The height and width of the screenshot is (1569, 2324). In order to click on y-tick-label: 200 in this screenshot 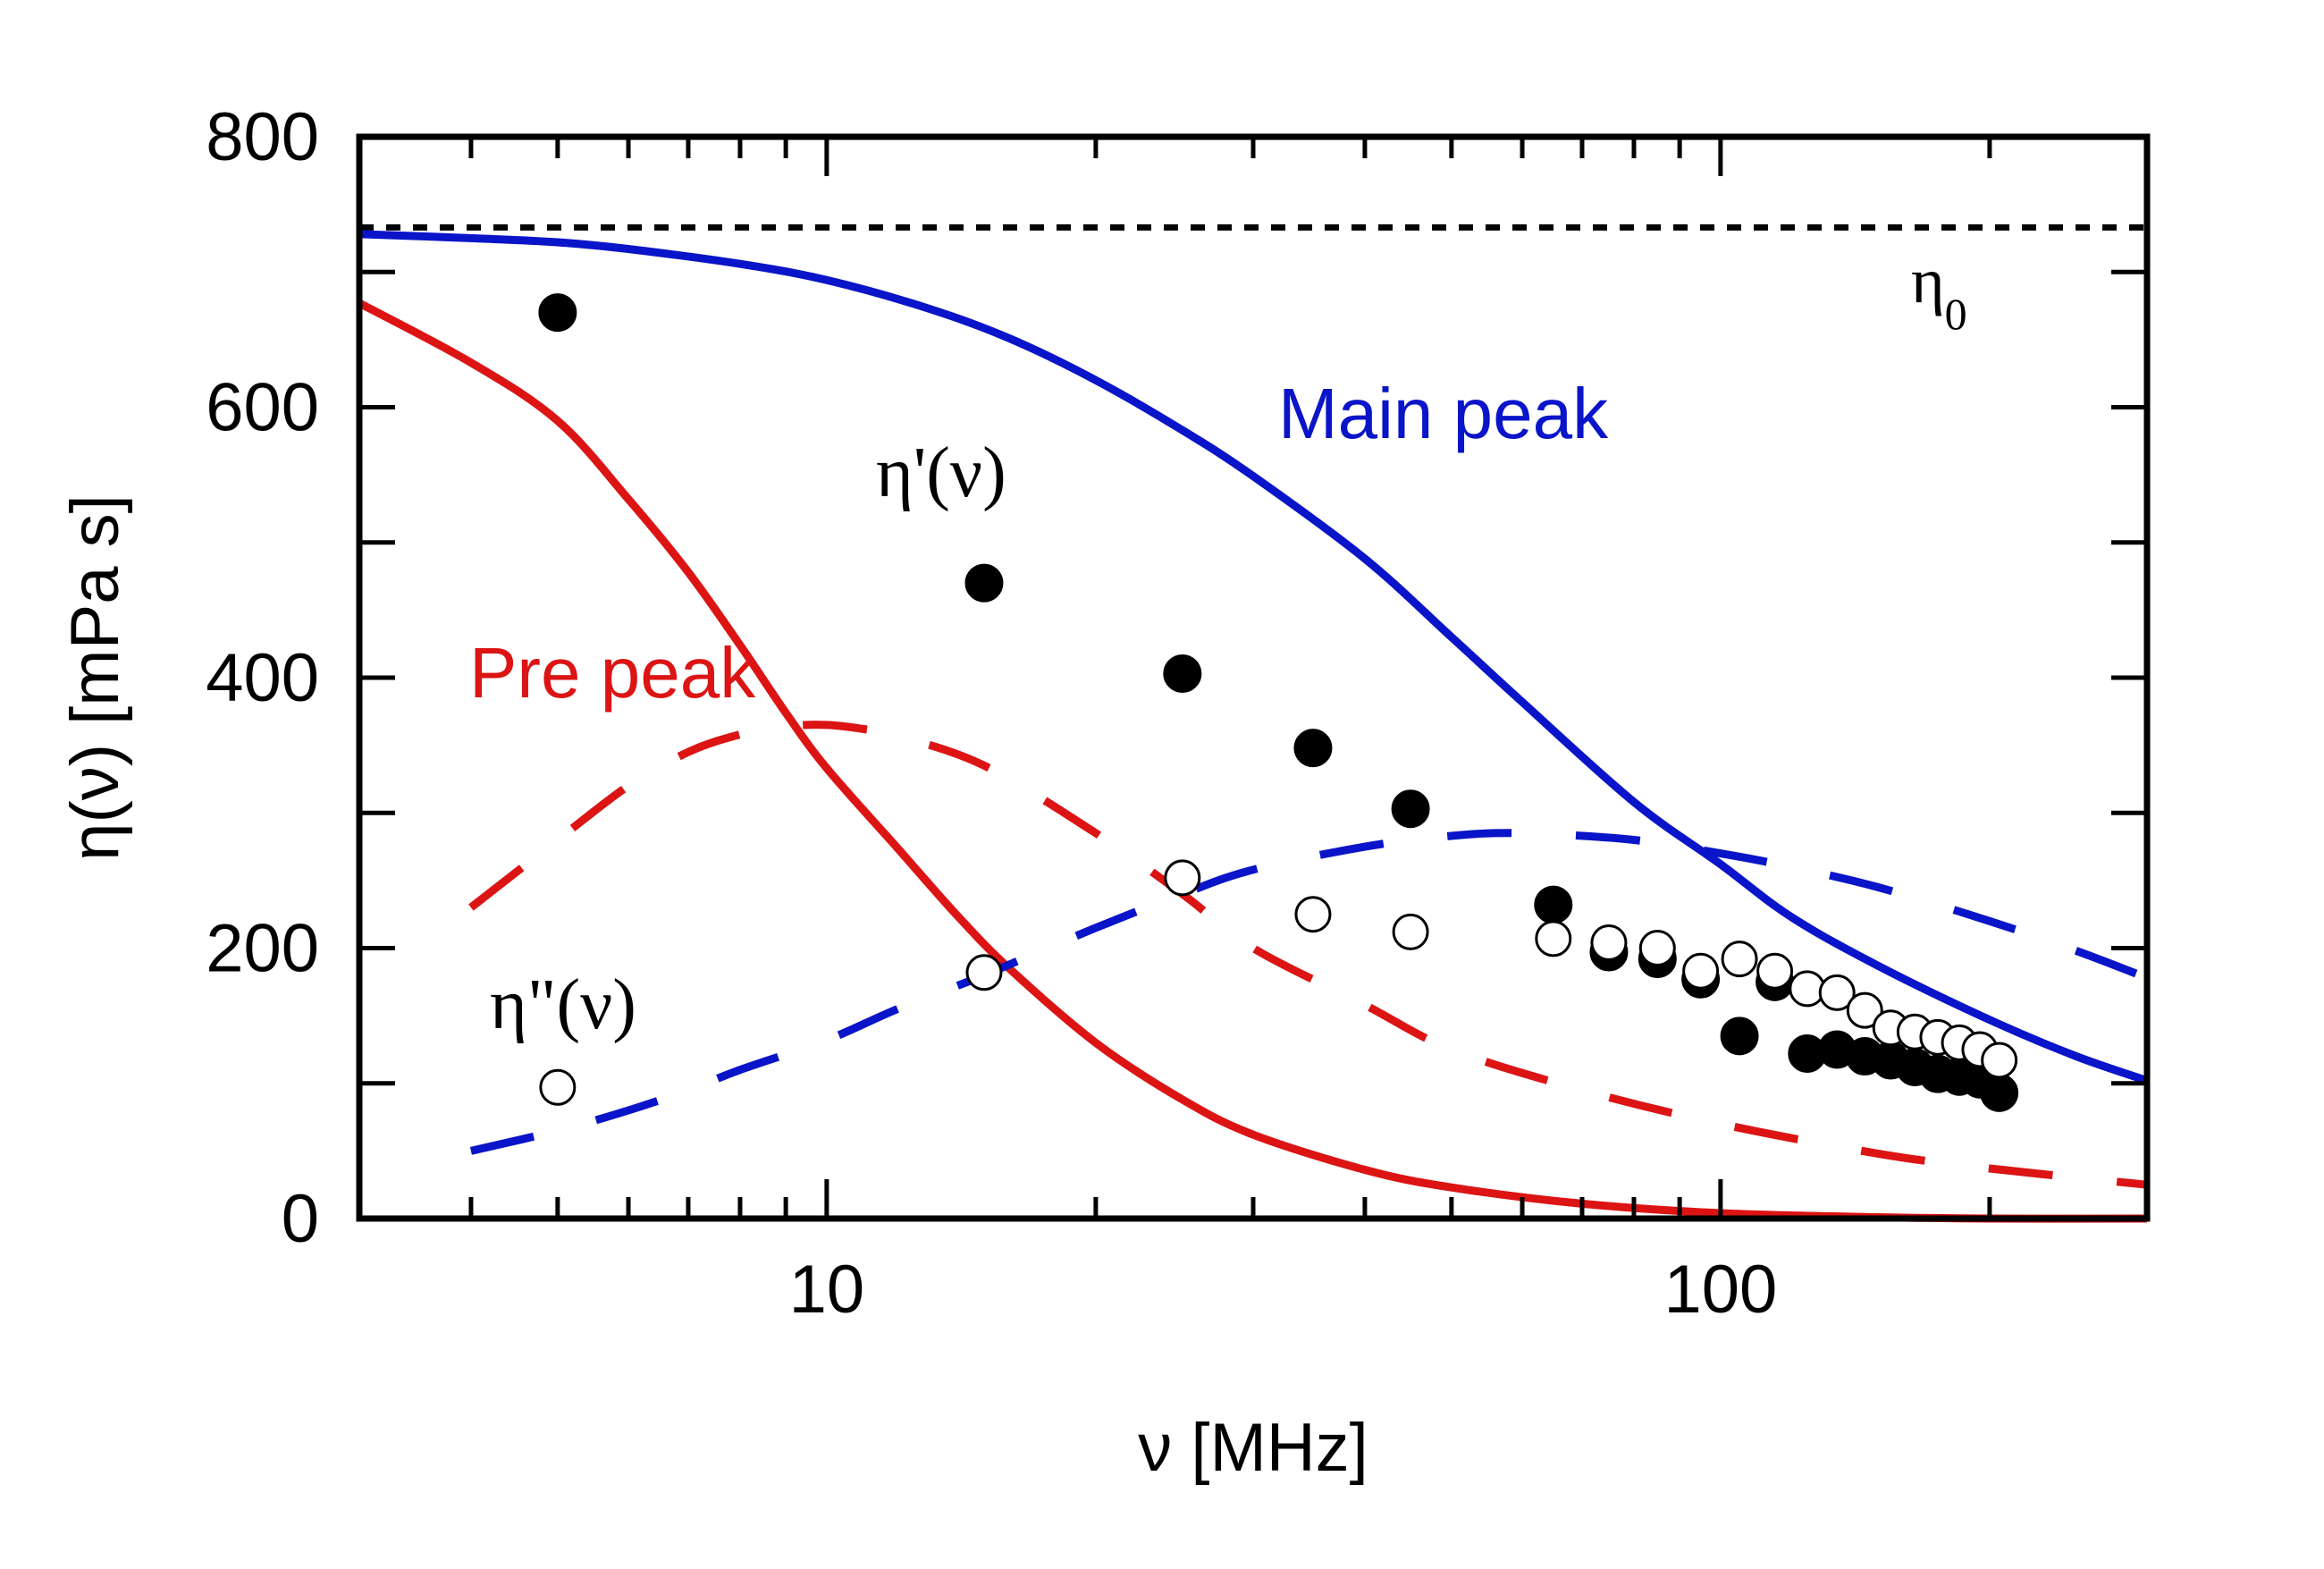, I will do `click(262, 949)`.